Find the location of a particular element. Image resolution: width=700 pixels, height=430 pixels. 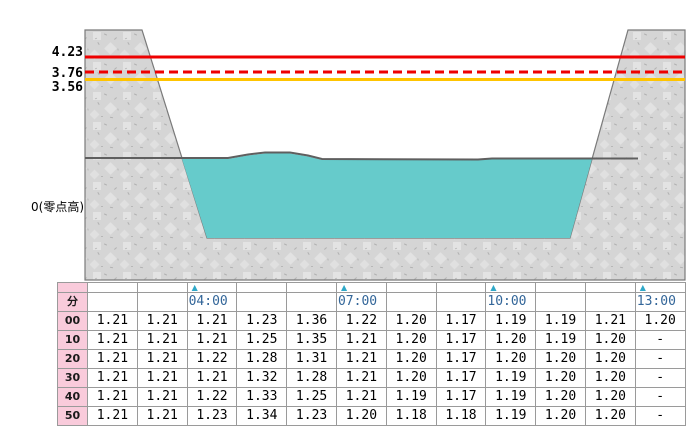

minute-label: 10 is located at coordinates (72, 340).